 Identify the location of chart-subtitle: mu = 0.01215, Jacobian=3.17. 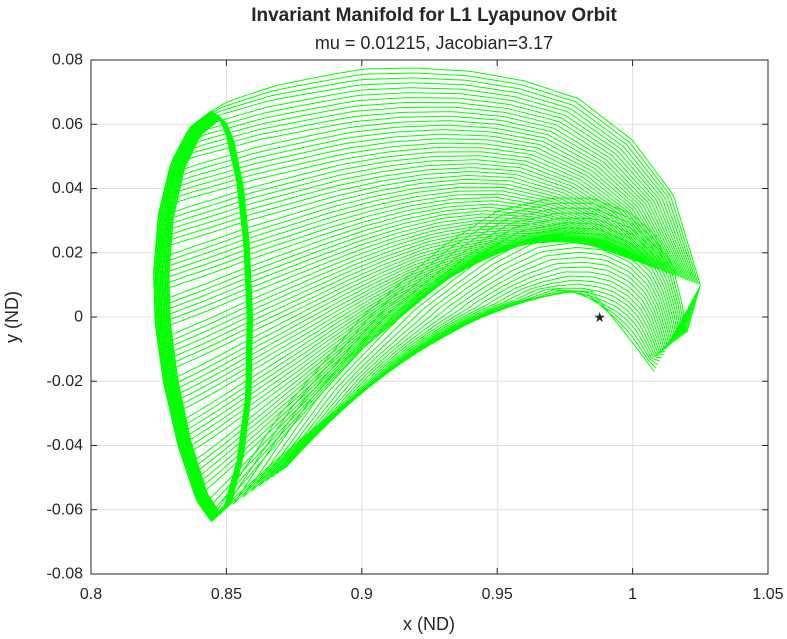
(434, 43).